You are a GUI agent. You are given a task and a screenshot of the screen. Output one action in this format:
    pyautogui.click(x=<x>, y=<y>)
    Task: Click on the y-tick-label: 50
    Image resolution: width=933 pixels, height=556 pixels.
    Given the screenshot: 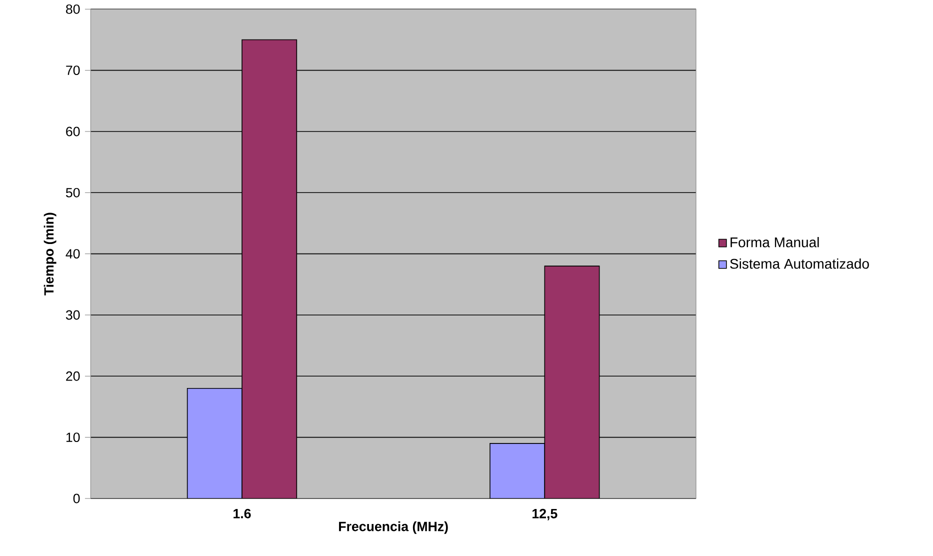 What is the action you would take?
    pyautogui.click(x=73, y=193)
    